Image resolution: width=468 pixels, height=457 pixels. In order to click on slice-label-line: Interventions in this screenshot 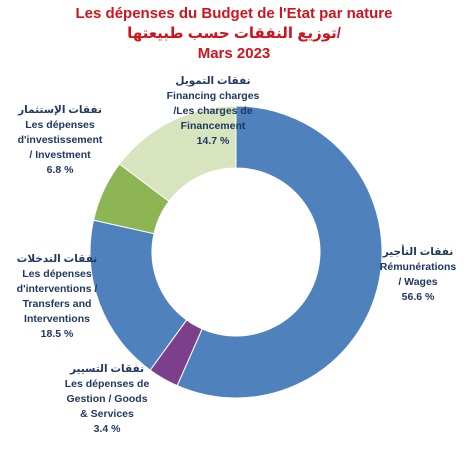, I will do `click(57, 319)`.